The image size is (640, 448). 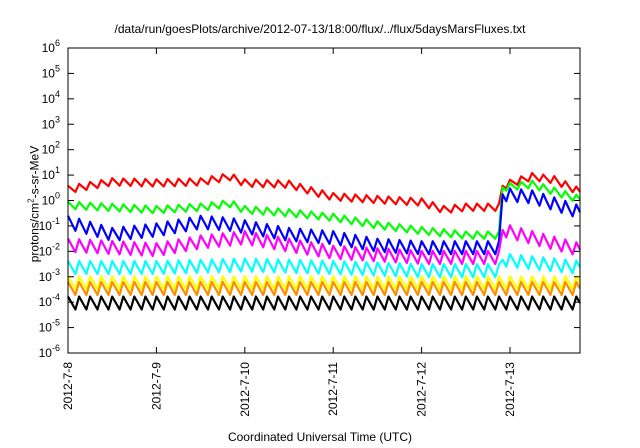 What do you see at coordinates (49, 351) in the screenshot?
I see `y-tick-label: 10⁻⁶` at bounding box center [49, 351].